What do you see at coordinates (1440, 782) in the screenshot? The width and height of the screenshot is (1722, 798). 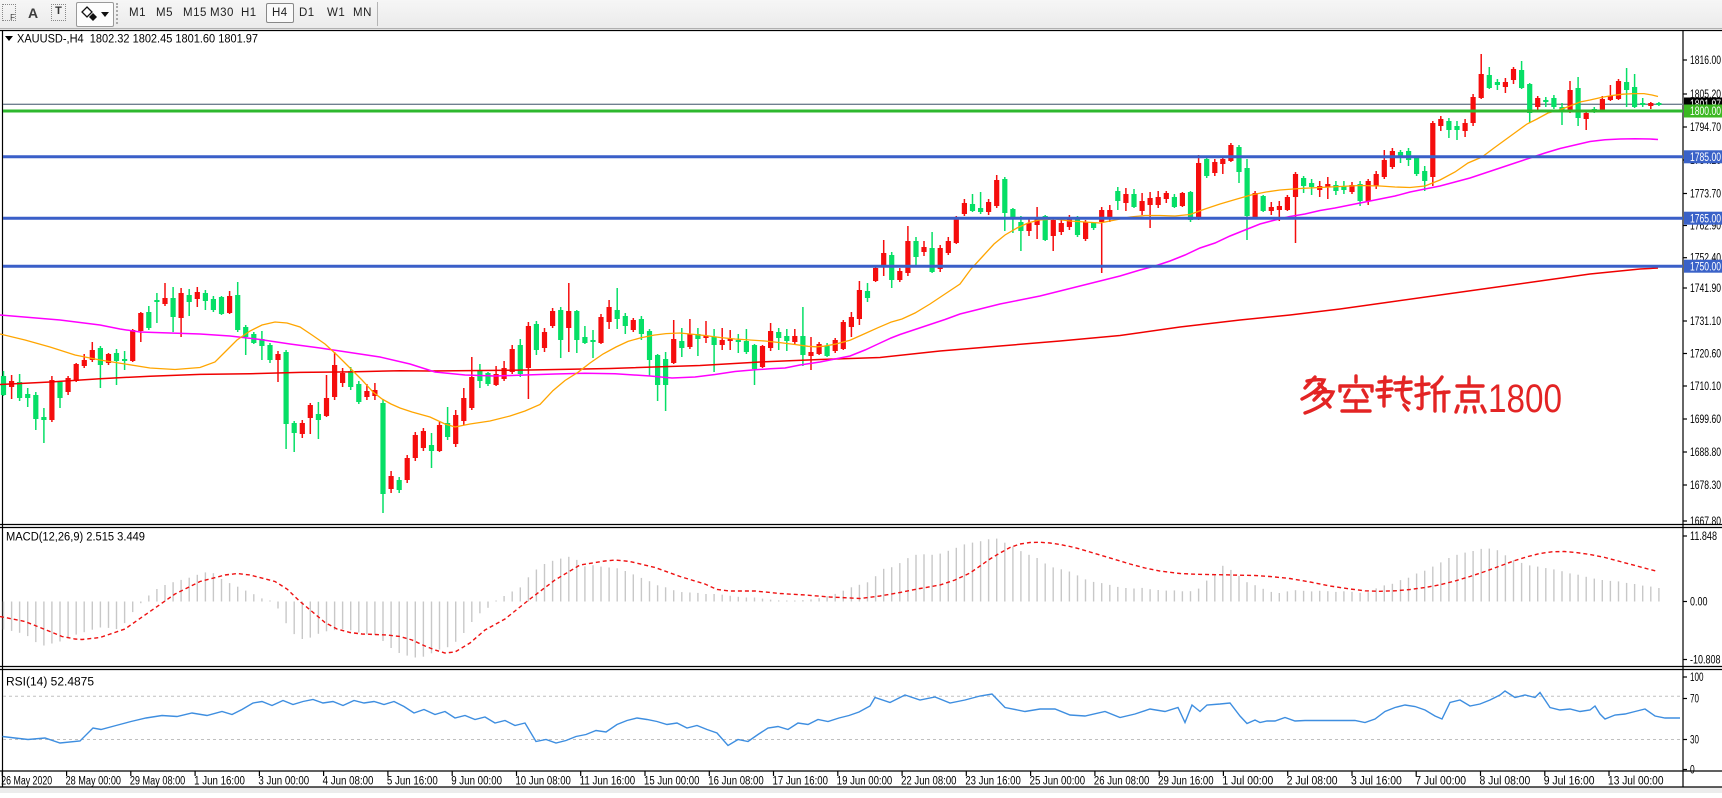 I see `svg-text: 7 Jul 00:00` at bounding box center [1440, 782].